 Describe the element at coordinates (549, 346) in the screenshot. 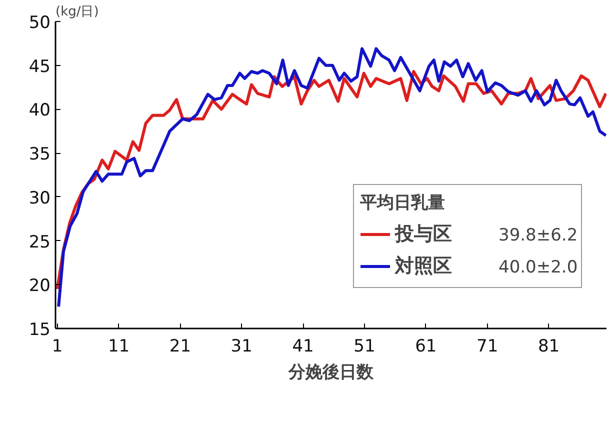

I see `x-tick-label: 81` at that location.